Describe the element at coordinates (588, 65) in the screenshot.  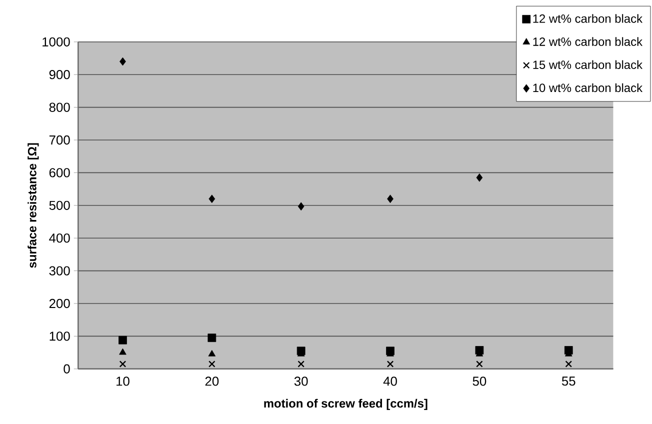
I see `legend-label: 15 wt% carbon black` at that location.